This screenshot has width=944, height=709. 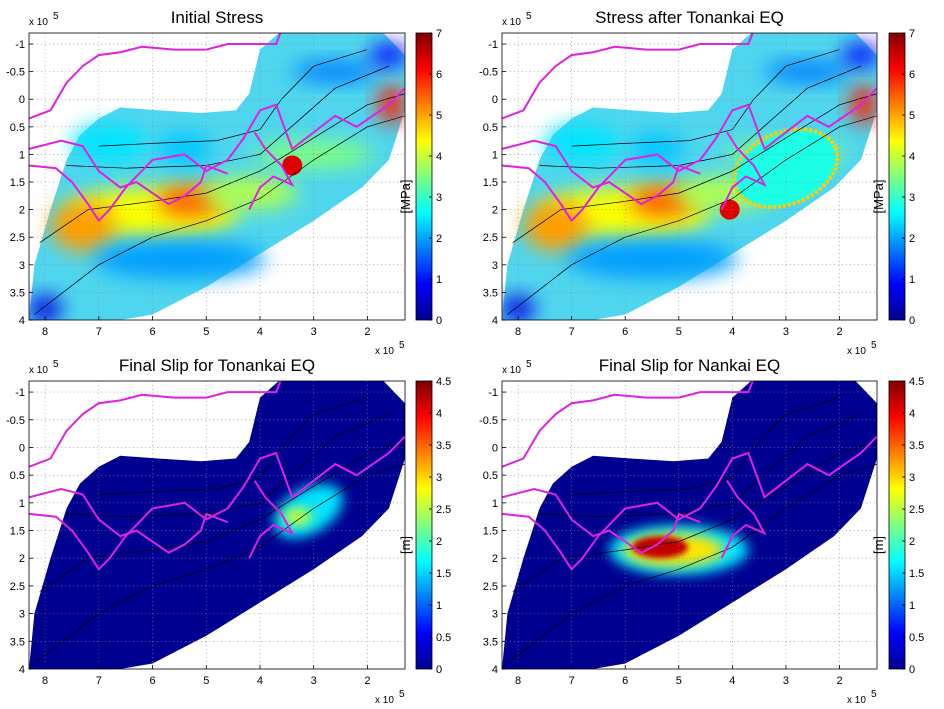 What do you see at coordinates (439, 34) in the screenshot?
I see `colorbar-tick-label: 7` at bounding box center [439, 34].